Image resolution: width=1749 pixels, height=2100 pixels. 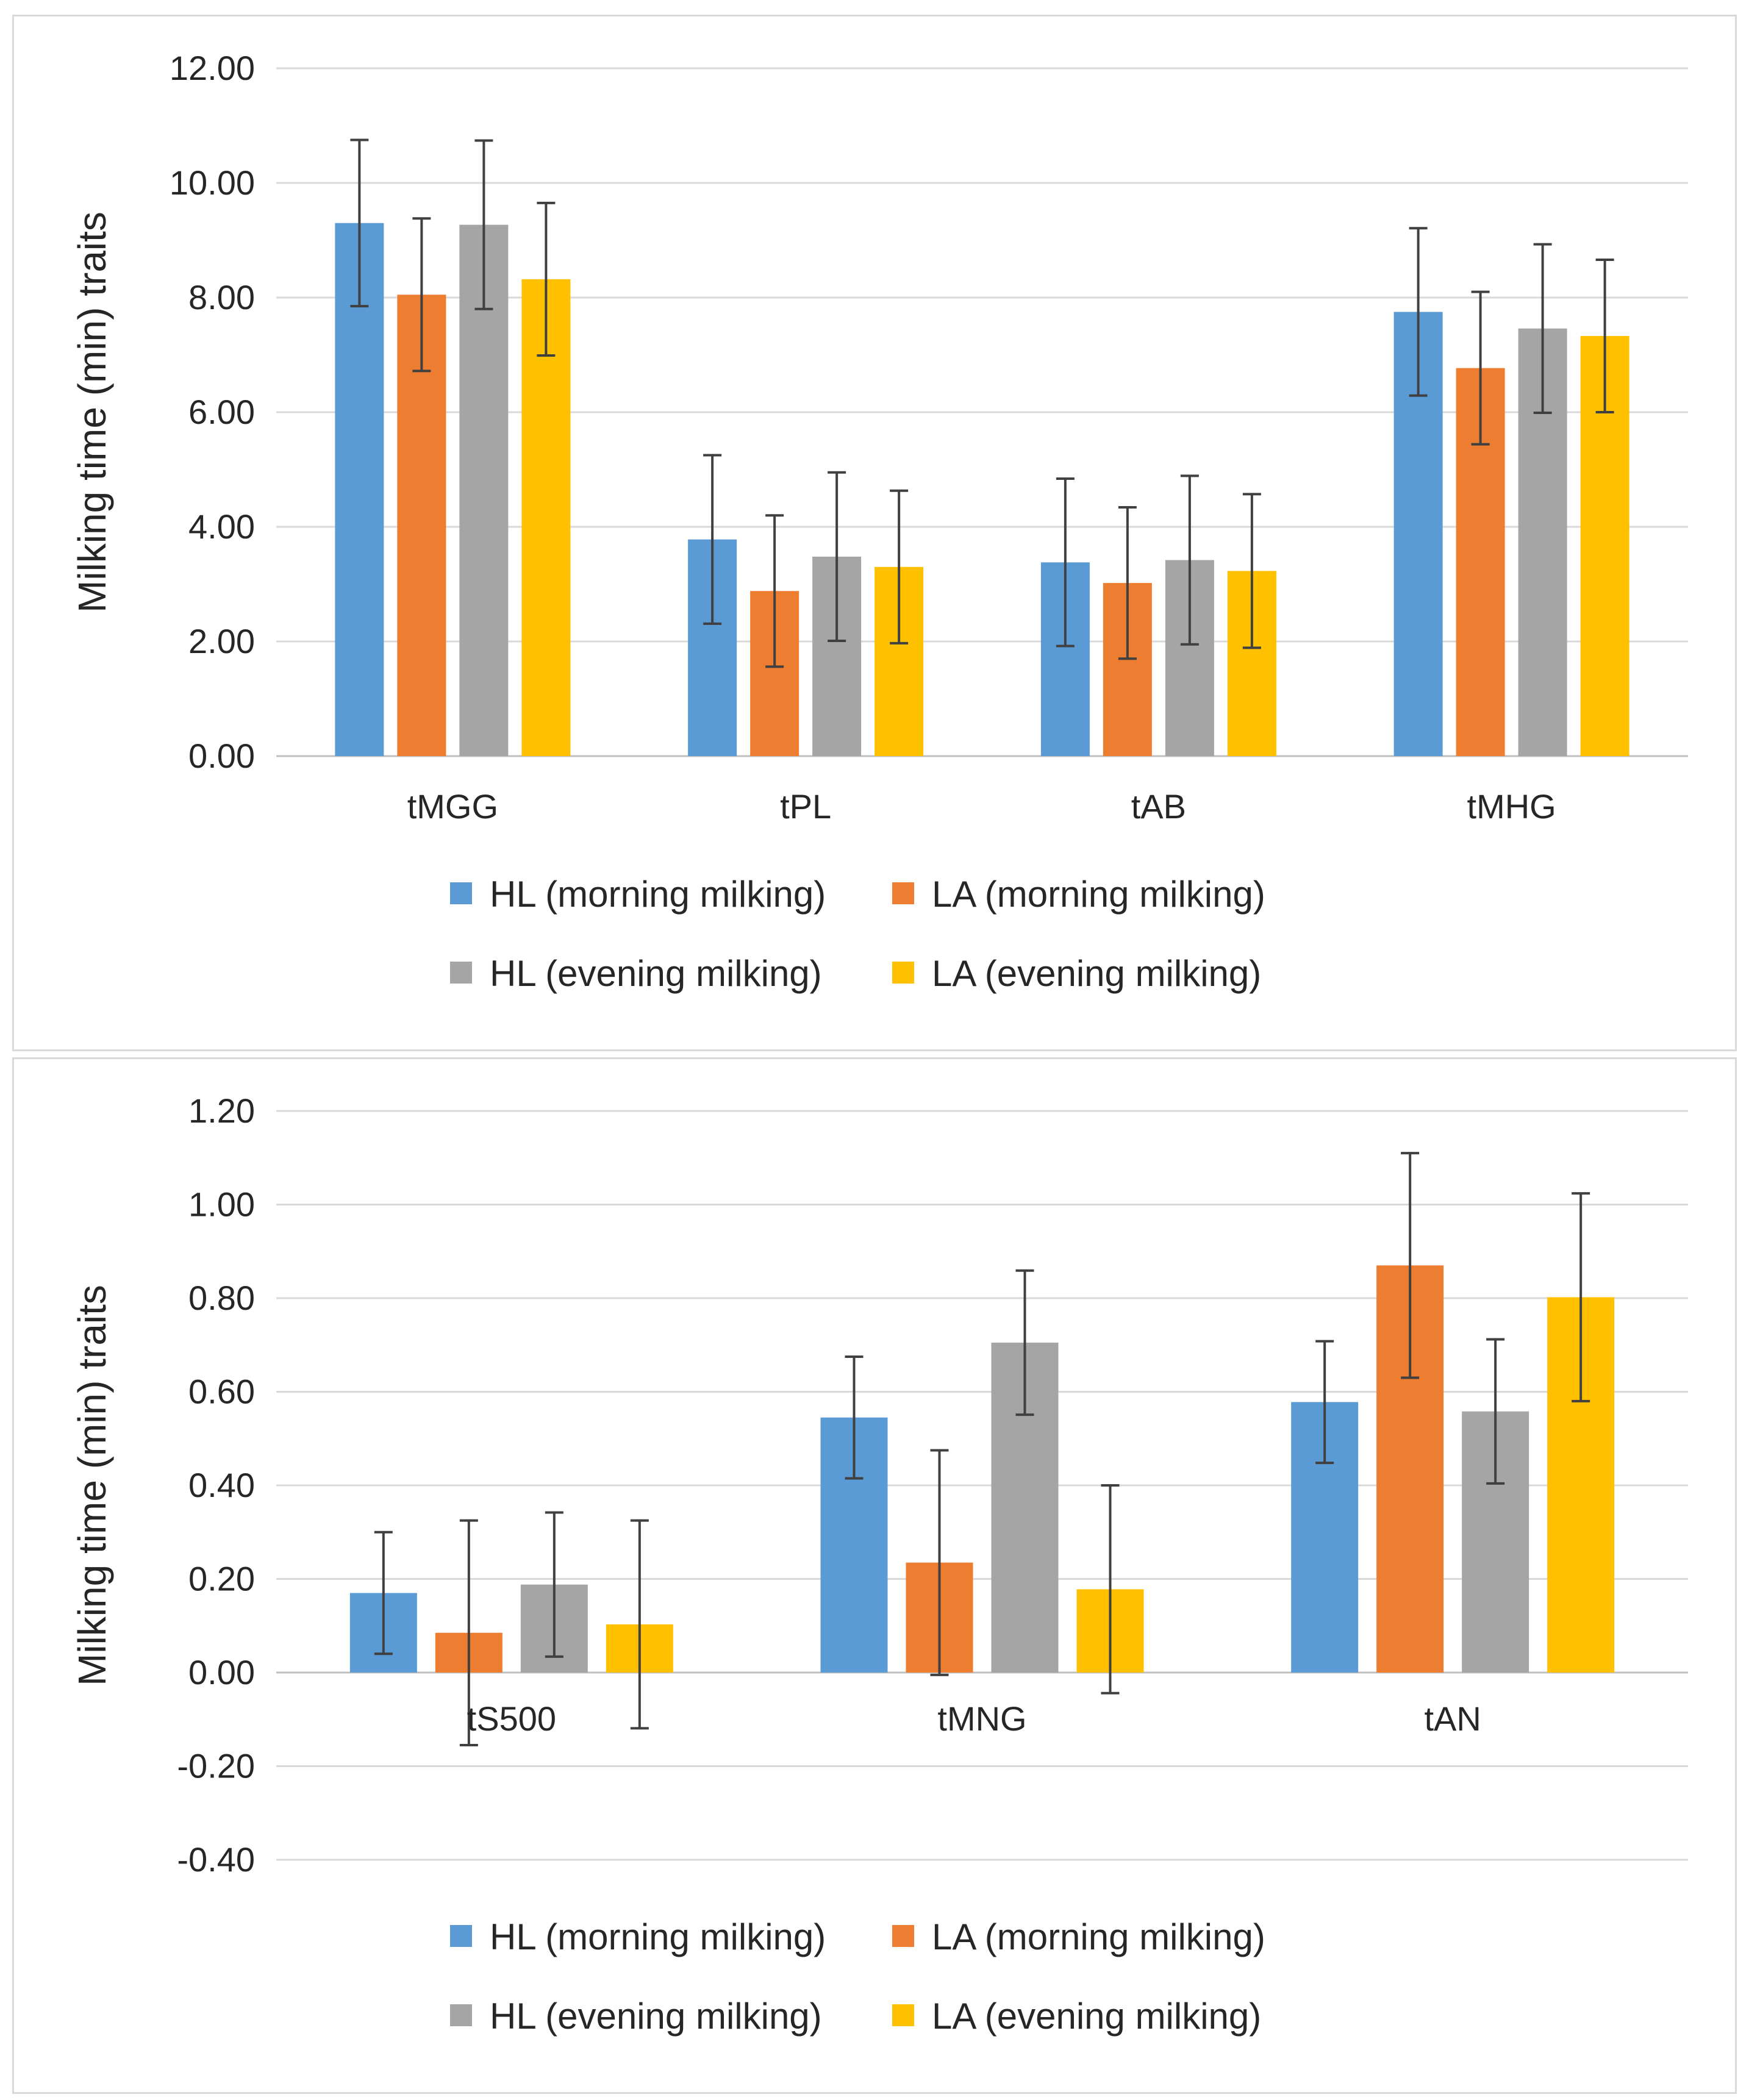 What do you see at coordinates (1452, 1718) in the screenshot?
I see `x-category-label: tAN` at bounding box center [1452, 1718].